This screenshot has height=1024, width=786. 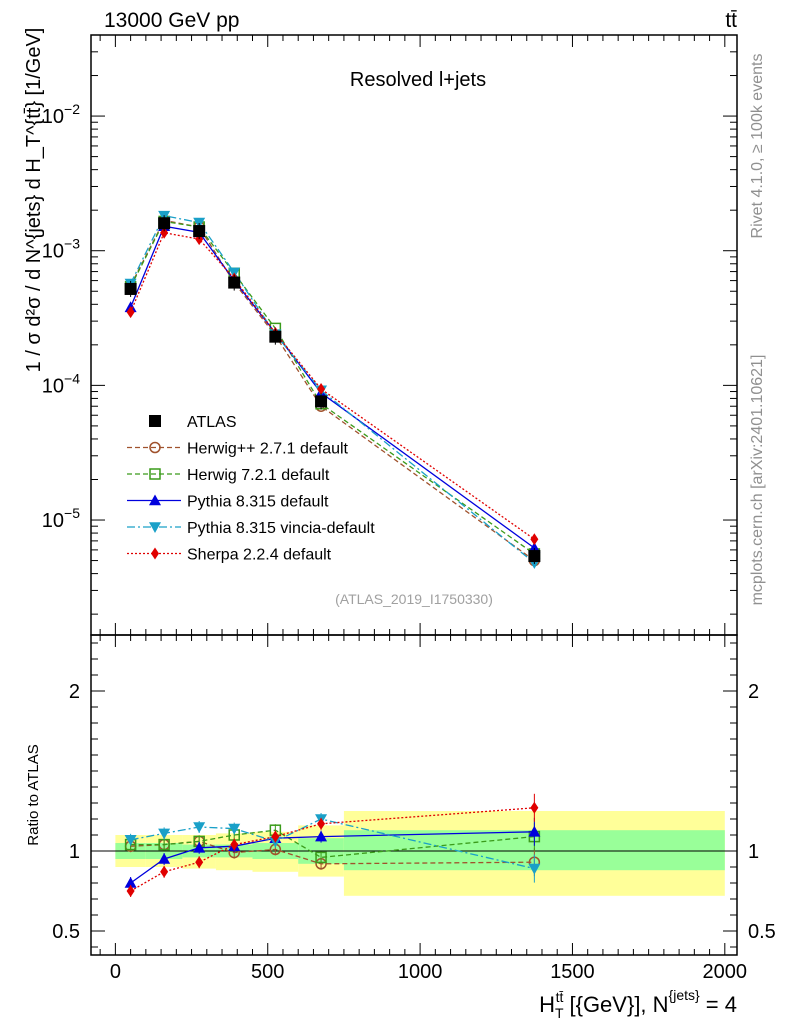 I want to click on ratio-y-axis-label: Ratio to ATLAS, so click(x=33, y=794).